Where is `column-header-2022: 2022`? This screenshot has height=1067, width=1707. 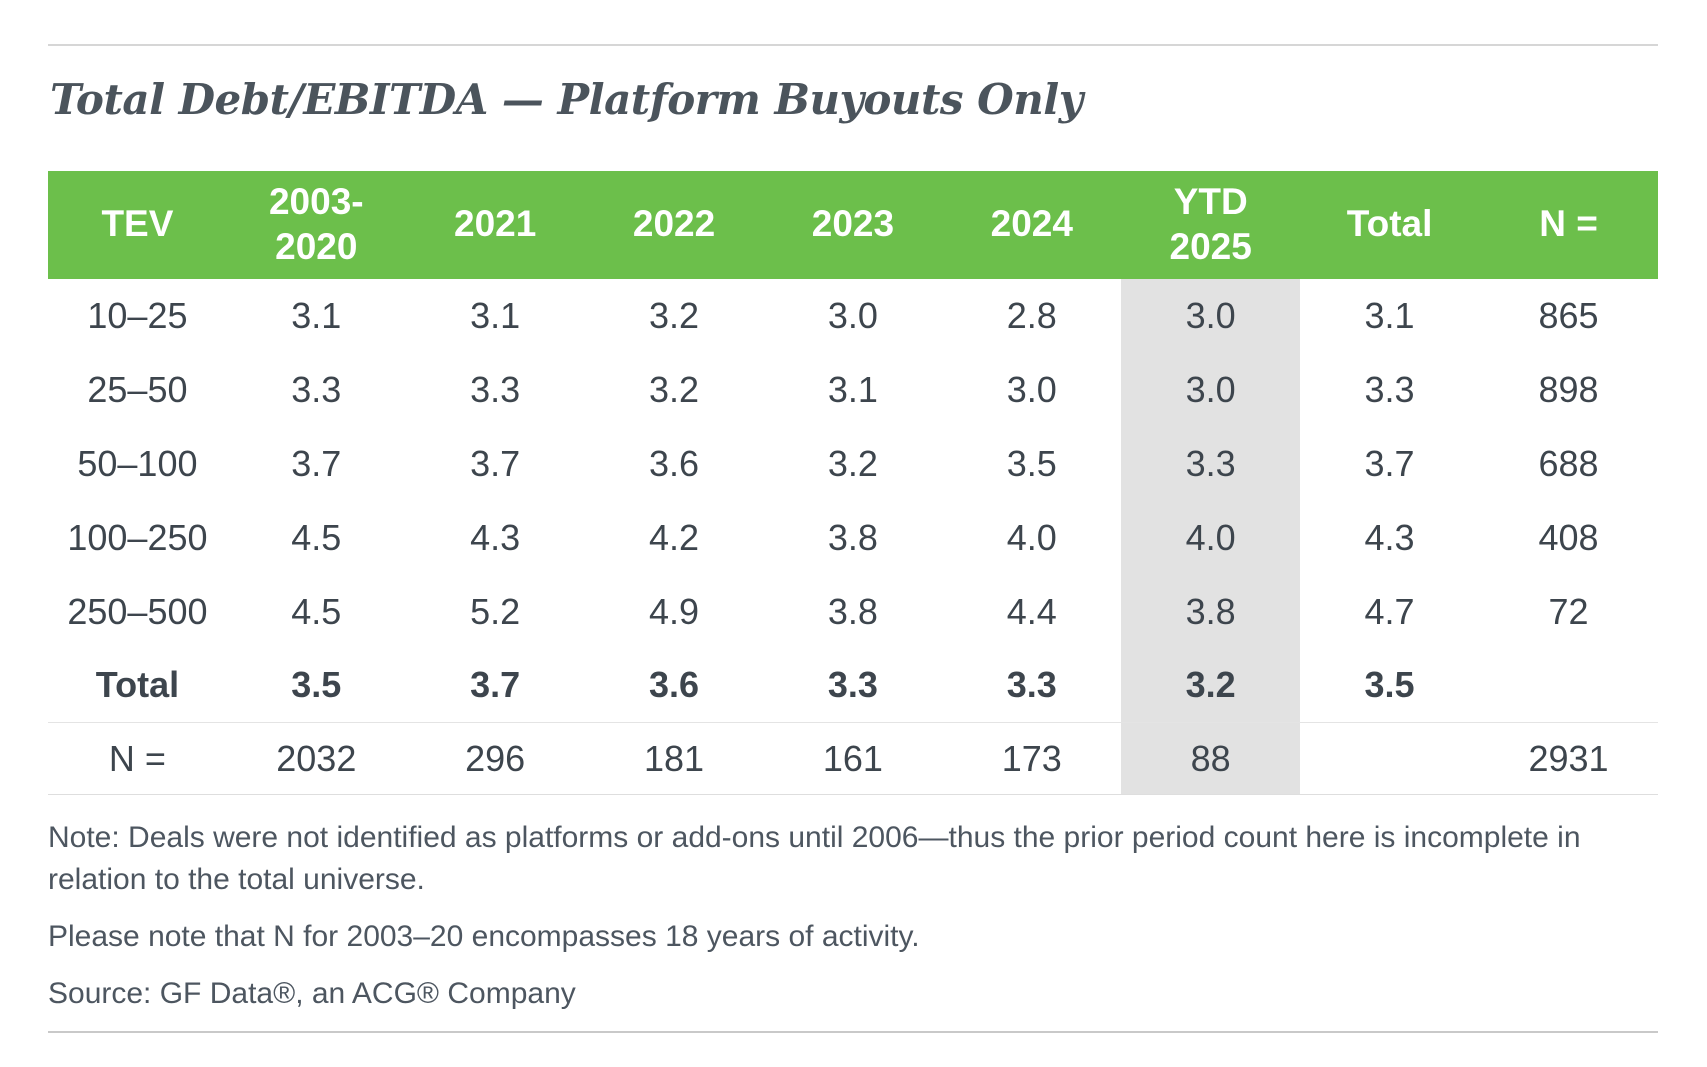
column-header-2022: 2022 is located at coordinates (674, 224).